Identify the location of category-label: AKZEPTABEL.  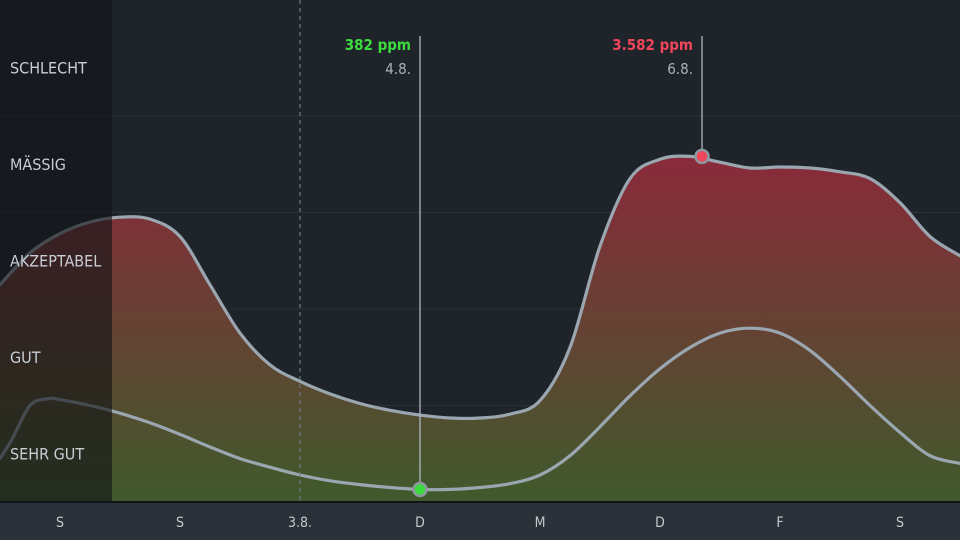
(55, 261).